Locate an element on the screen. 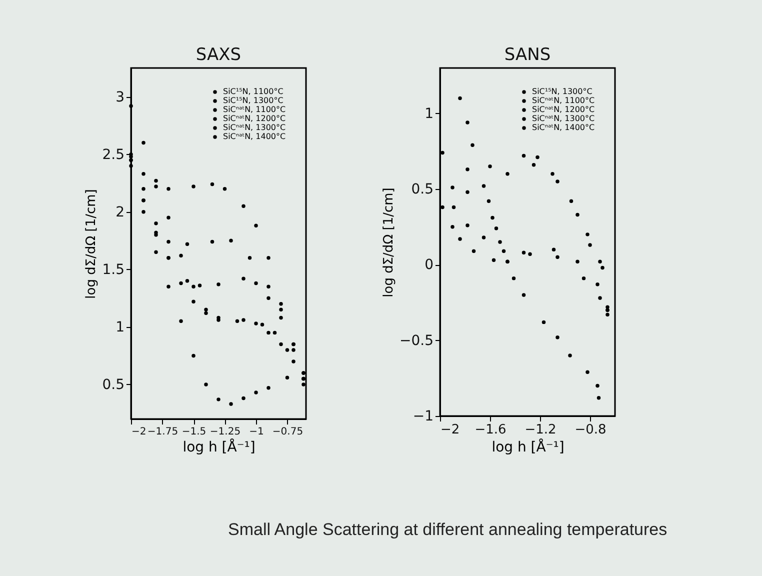 This screenshot has height=576, width=762. x-tick-label: −1 is located at coordinates (256, 432).